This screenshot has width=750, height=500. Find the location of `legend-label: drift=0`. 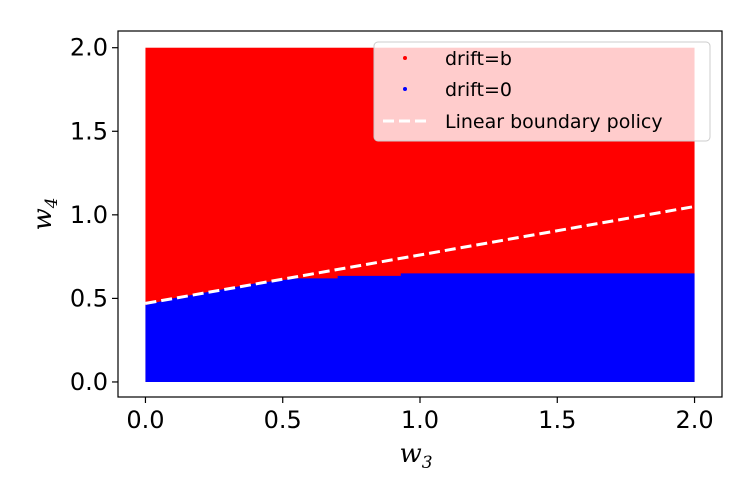

legend-label: drift=0 is located at coordinates (478, 90).